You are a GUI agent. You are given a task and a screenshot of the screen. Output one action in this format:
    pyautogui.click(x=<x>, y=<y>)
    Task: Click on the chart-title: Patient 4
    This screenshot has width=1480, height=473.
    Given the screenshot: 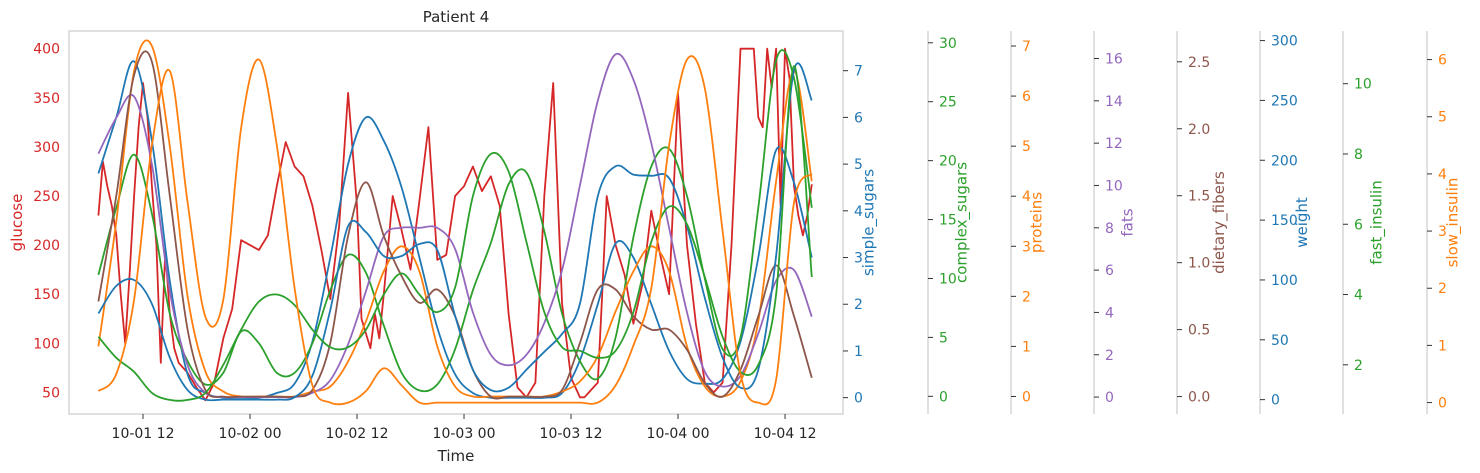 What is the action you would take?
    pyautogui.click(x=456, y=17)
    